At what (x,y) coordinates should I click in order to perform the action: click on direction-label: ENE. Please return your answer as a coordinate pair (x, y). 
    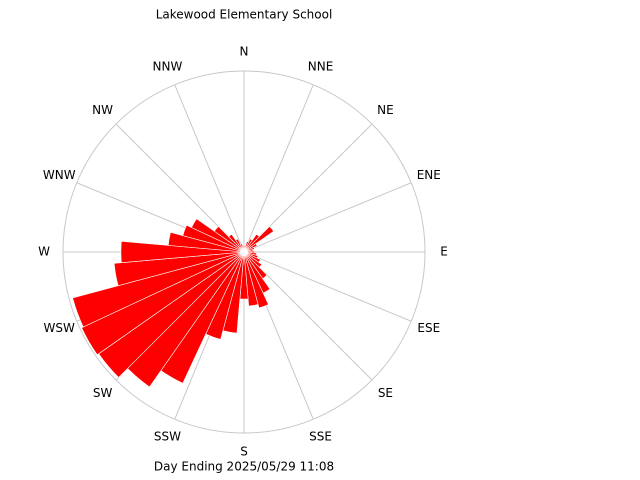
    Looking at the image, I should click on (429, 175).